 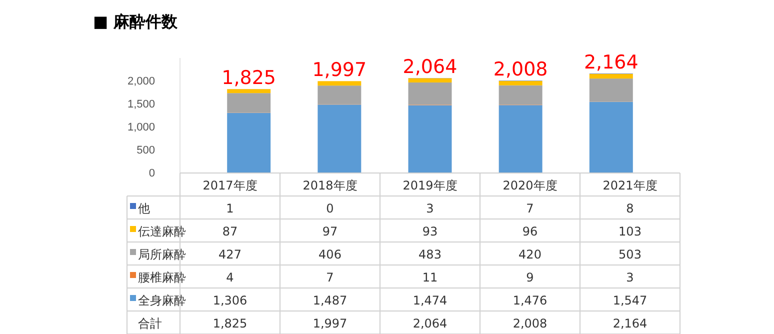 What do you see at coordinates (530, 255) in the screenshot?
I see `data-label: 420` at bounding box center [530, 255].